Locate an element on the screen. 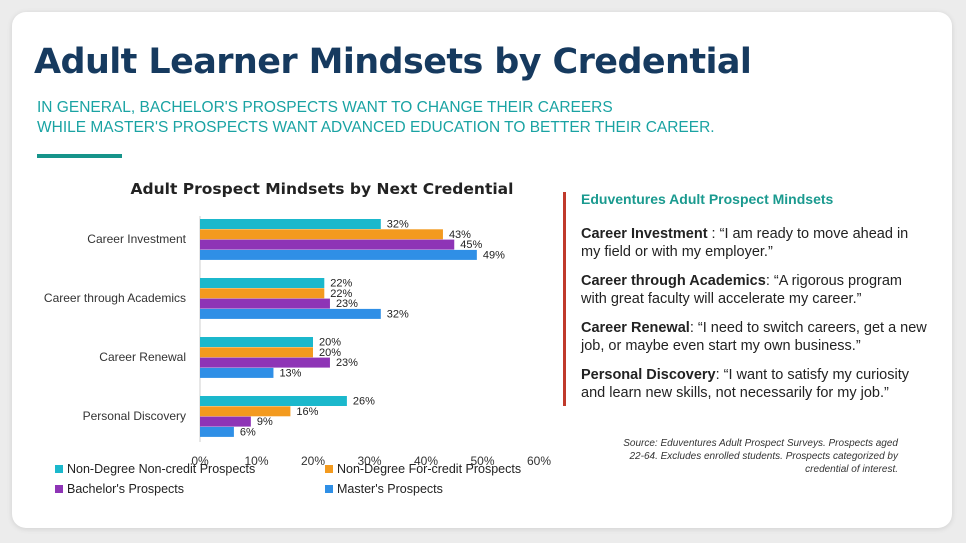 This screenshot has width=966, height=543. x-tick-label: 40% is located at coordinates (426, 461).